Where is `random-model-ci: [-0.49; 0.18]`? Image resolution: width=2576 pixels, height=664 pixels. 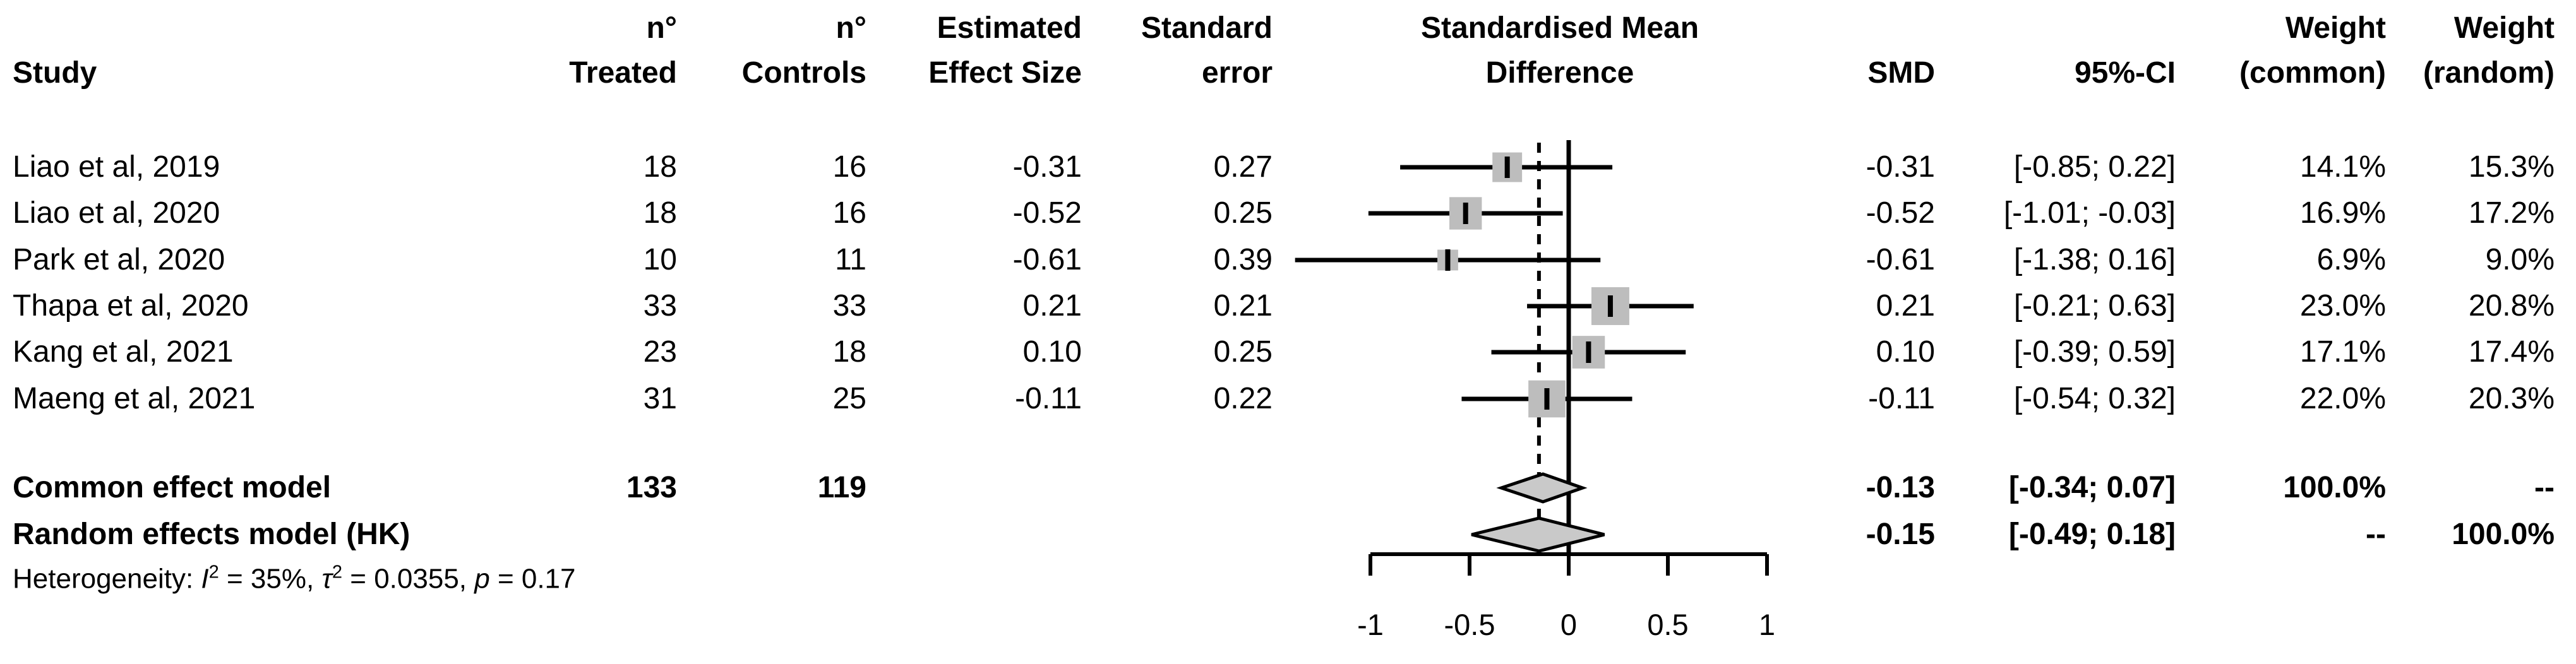
random-model-ci: [-0.49; 0.18] is located at coordinates (2092, 534).